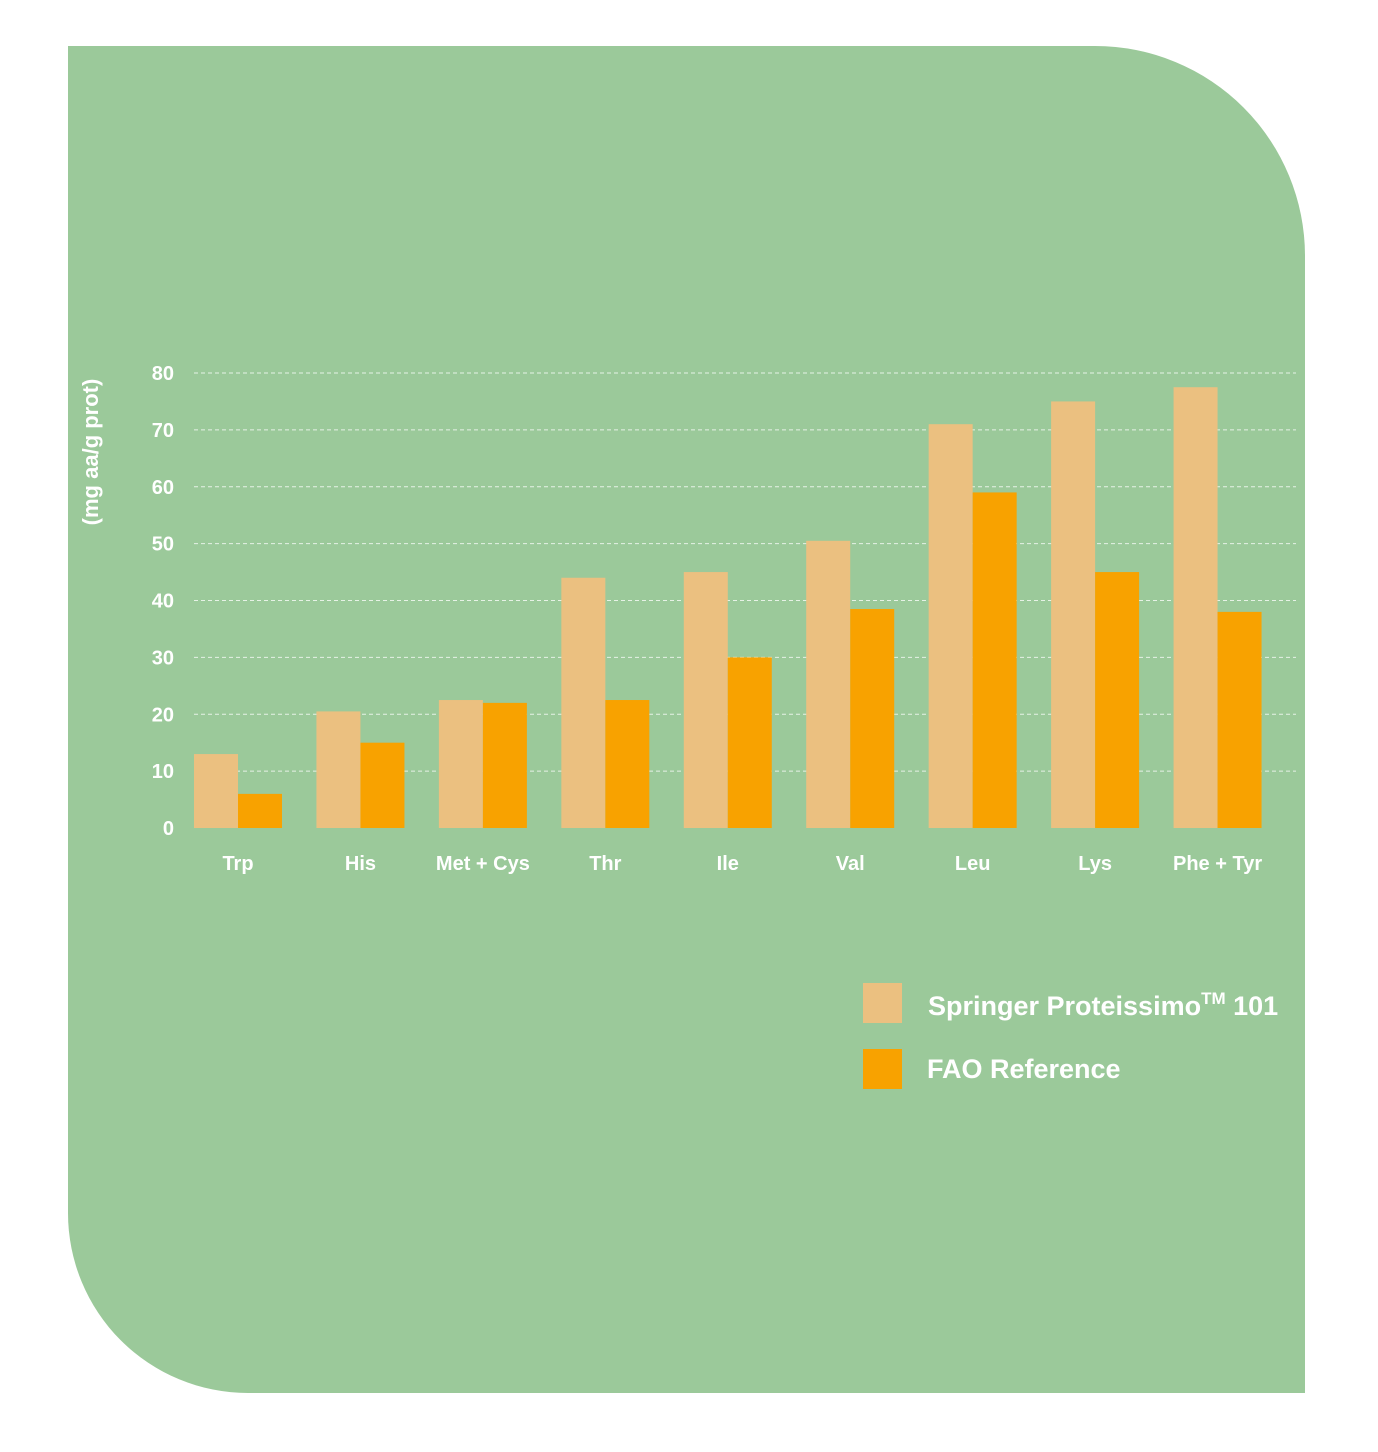 This screenshot has height=1452, width=1378. Describe the element at coordinates (1239, 719) in the screenshot. I see `bar-fao-phe-tyr` at that location.